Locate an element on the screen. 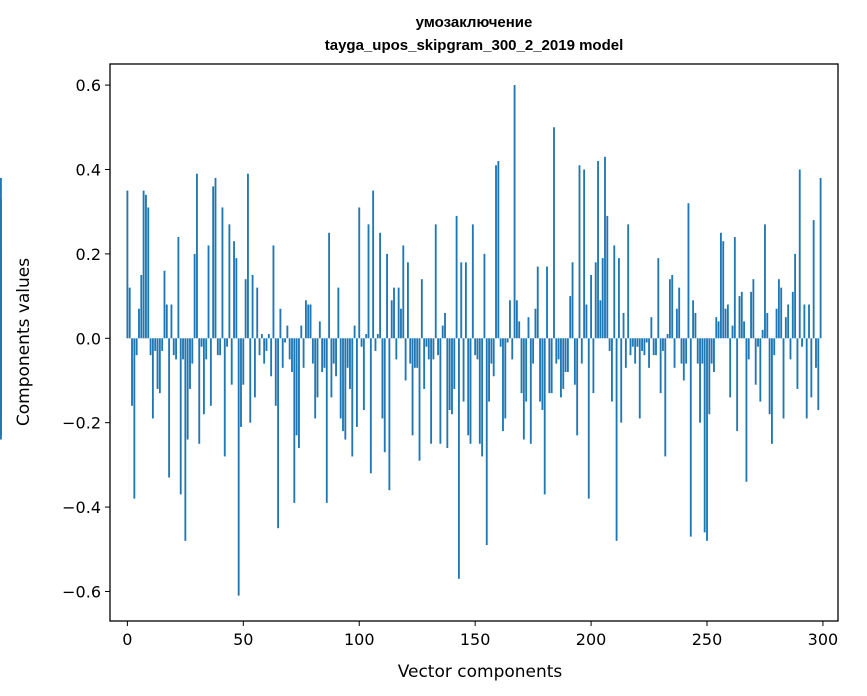 The image size is (867, 696). chart-title: умозаключение is located at coordinates (474, 22).